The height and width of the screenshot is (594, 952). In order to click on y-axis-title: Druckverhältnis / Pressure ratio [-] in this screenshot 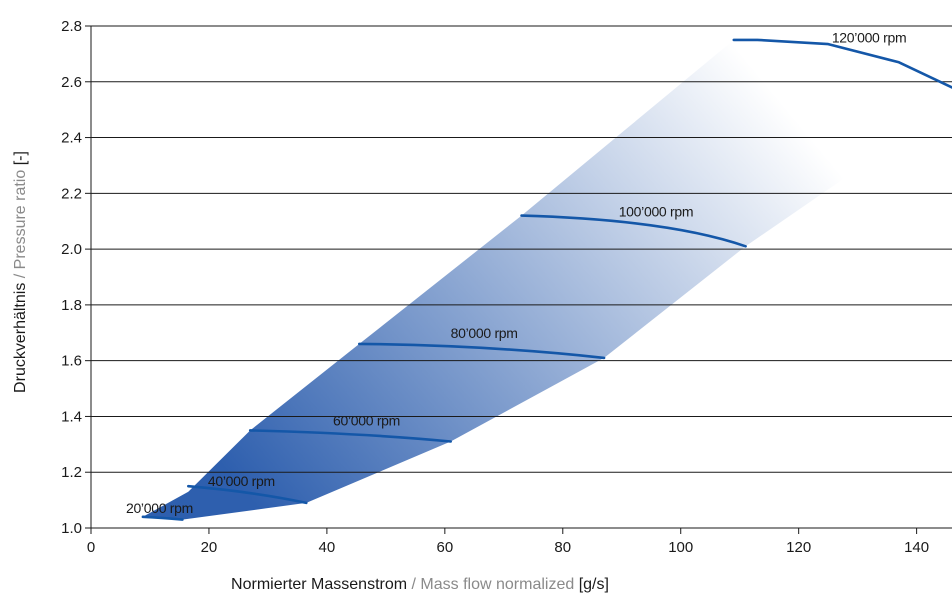, I will do `click(20, 272)`.